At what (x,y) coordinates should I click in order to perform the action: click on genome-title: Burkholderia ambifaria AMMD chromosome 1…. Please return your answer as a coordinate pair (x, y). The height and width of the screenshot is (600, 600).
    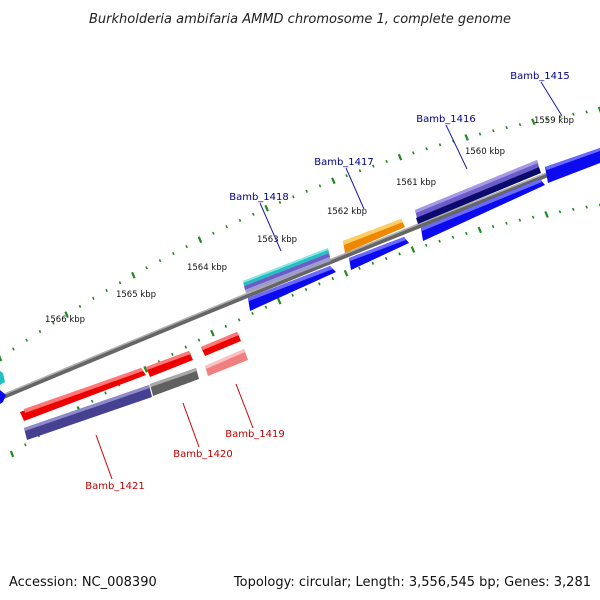
    Looking at the image, I should click on (300, 19).